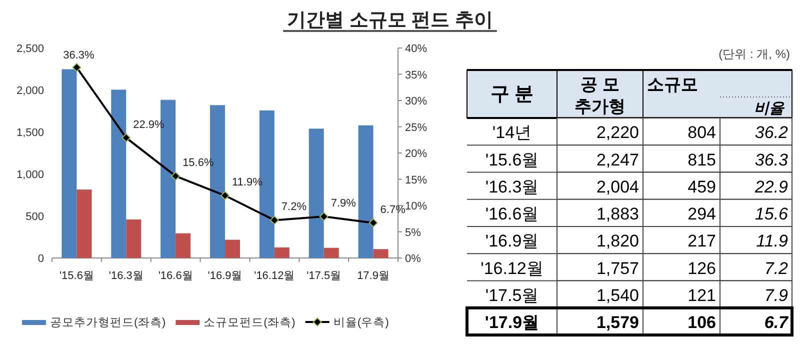  What do you see at coordinates (512, 160) in the screenshot?
I see `y-tick-label: '15.6월` at bounding box center [512, 160].